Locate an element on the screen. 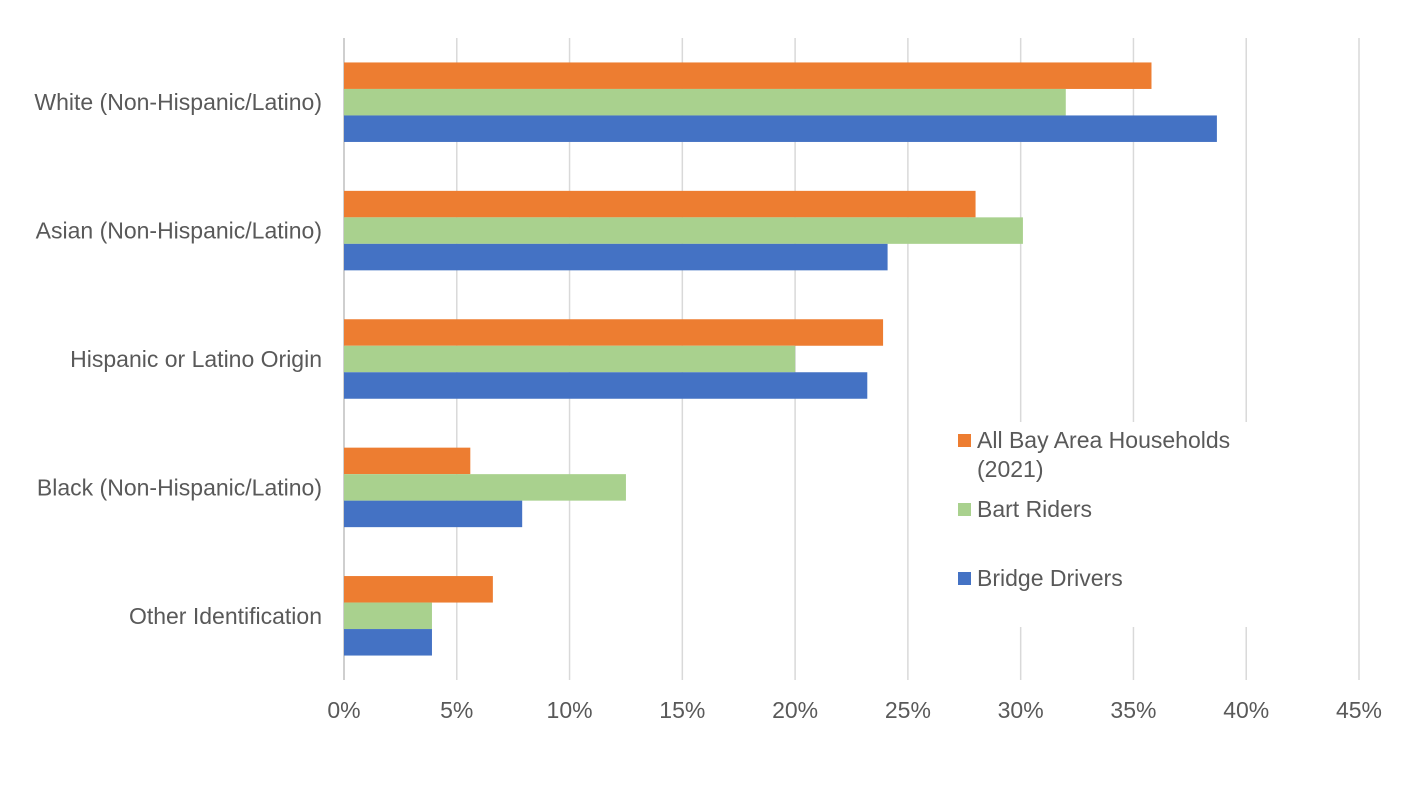  x-tick-label: 25% is located at coordinates (908, 710).